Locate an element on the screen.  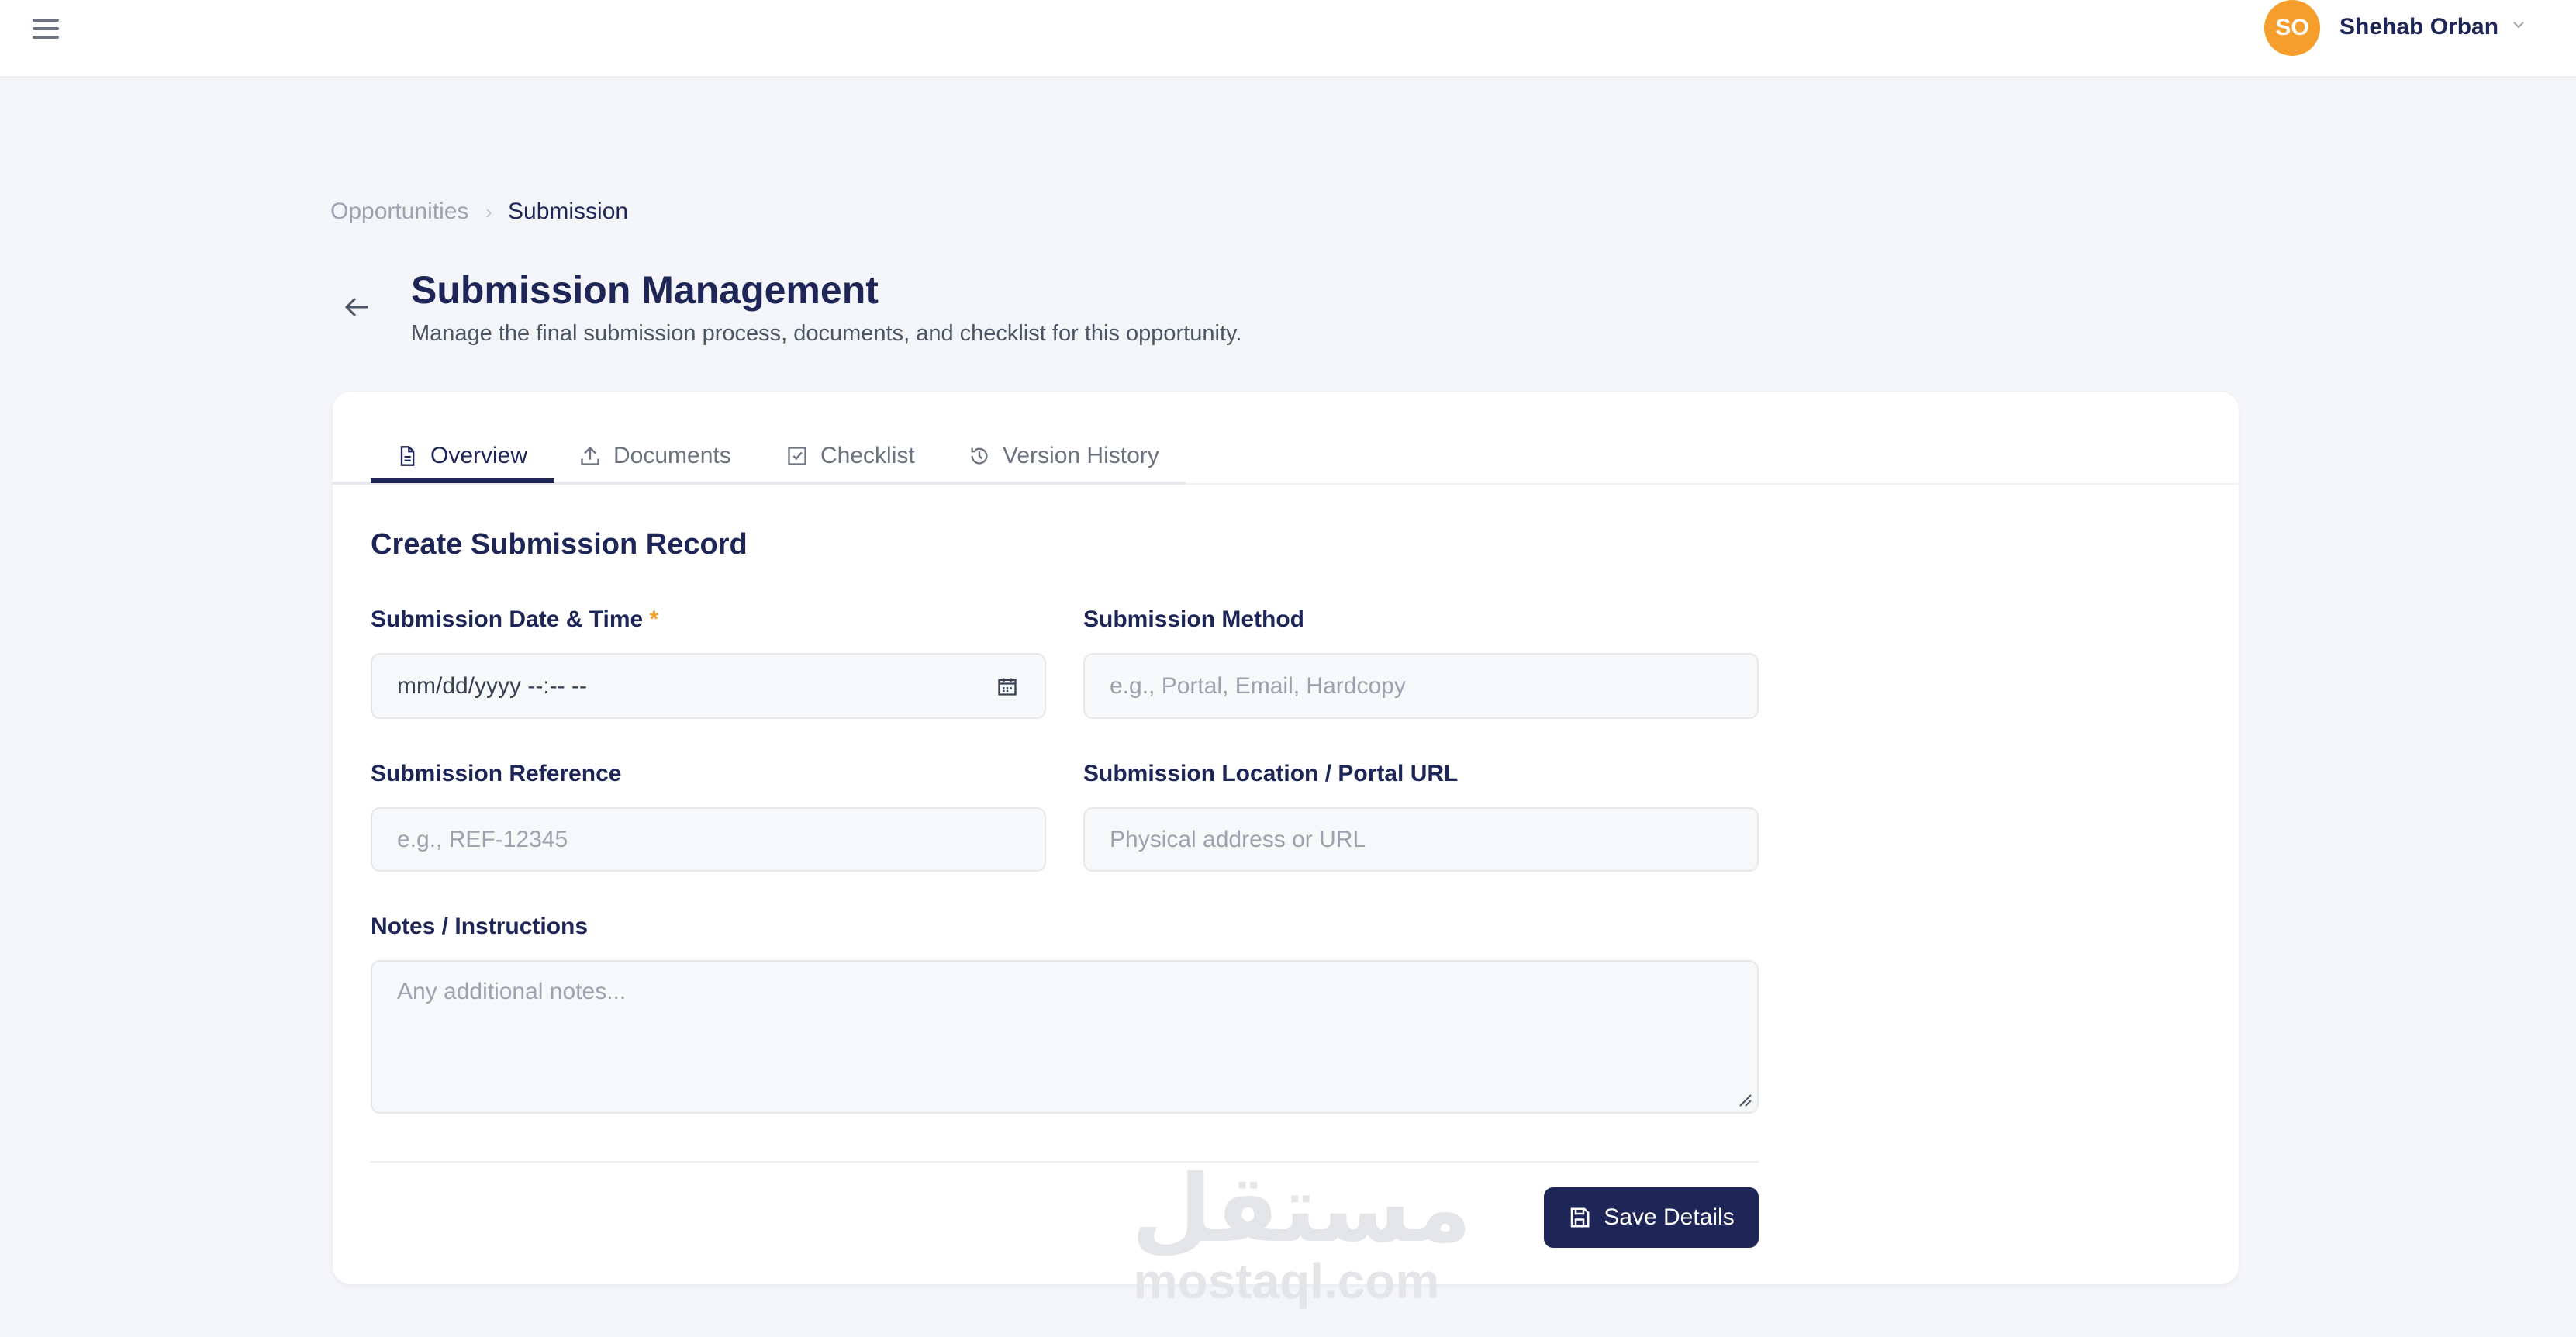
tab-label: Version History is located at coordinates (1081, 456).